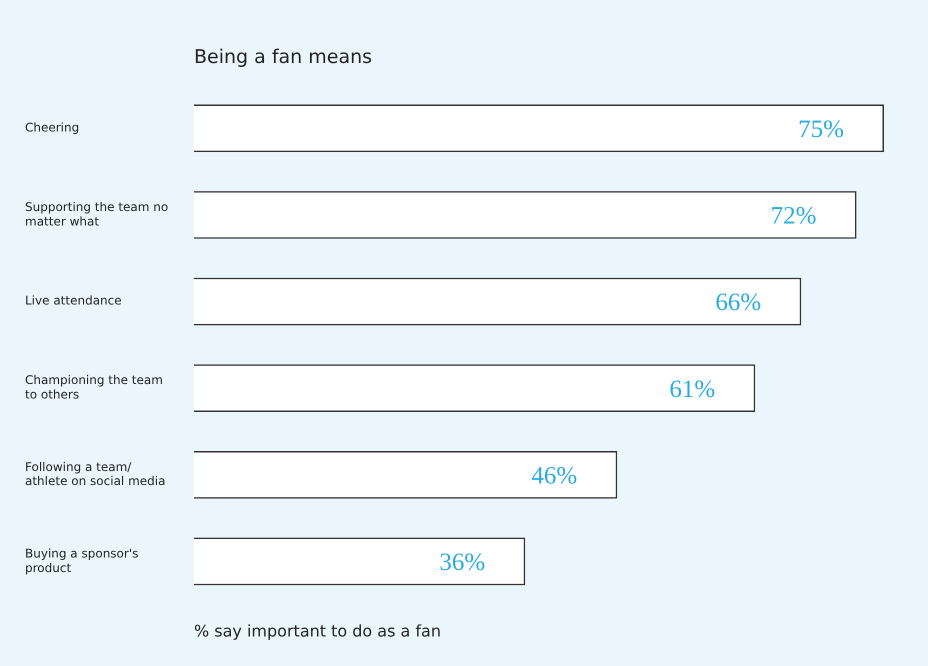 This screenshot has height=666, width=928. What do you see at coordinates (738, 302) in the screenshot?
I see `data-label: 66%` at bounding box center [738, 302].